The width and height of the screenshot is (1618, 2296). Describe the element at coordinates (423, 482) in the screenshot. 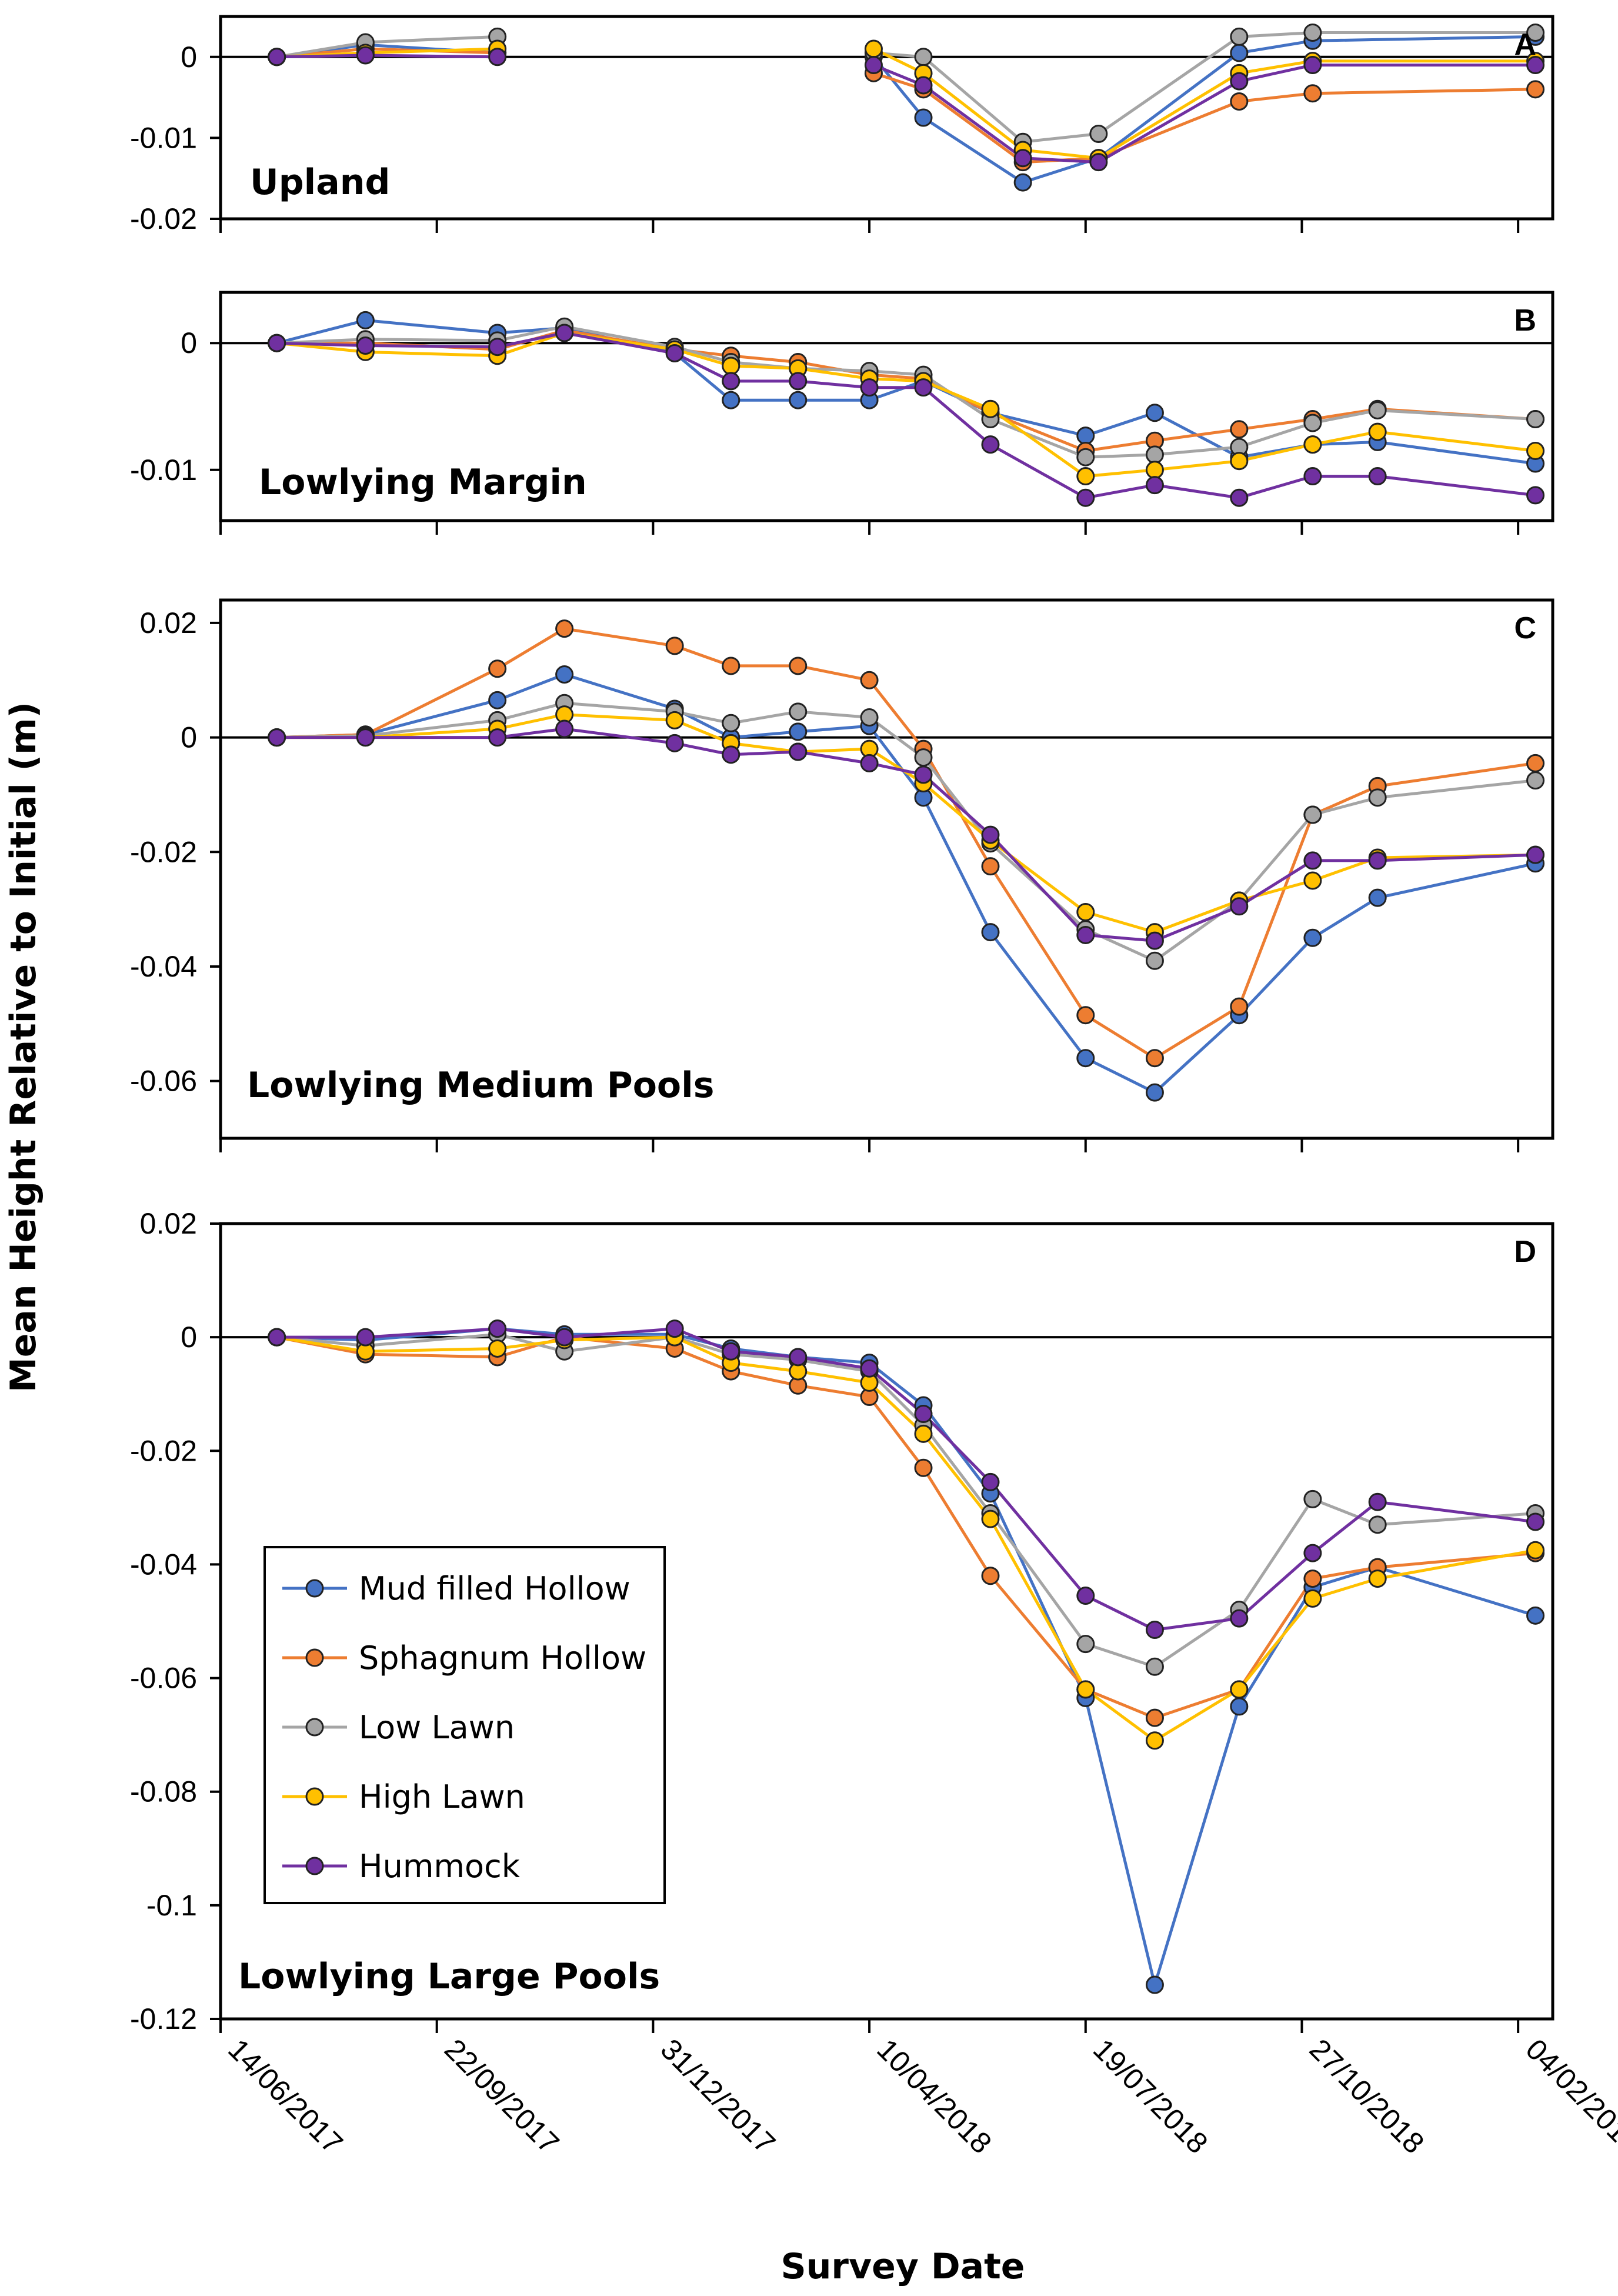

I see `panel-b-title: Lowlying Margin` at that location.